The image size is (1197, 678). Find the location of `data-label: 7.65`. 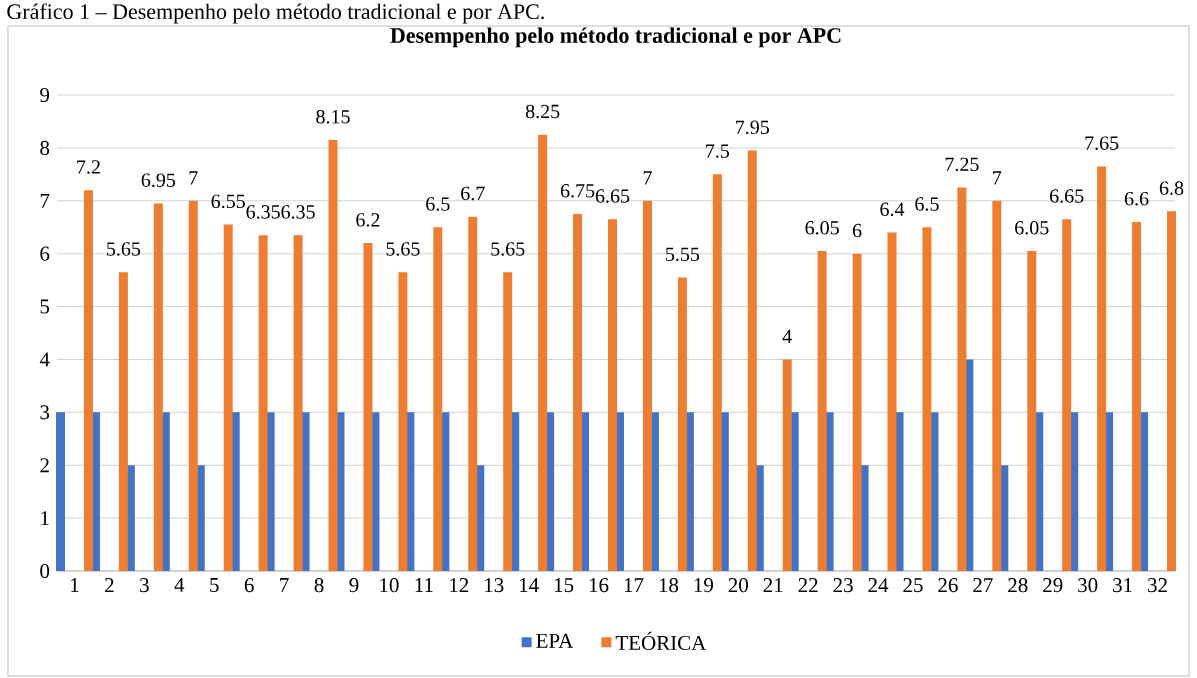

data-label: 7.65 is located at coordinates (1102, 143).